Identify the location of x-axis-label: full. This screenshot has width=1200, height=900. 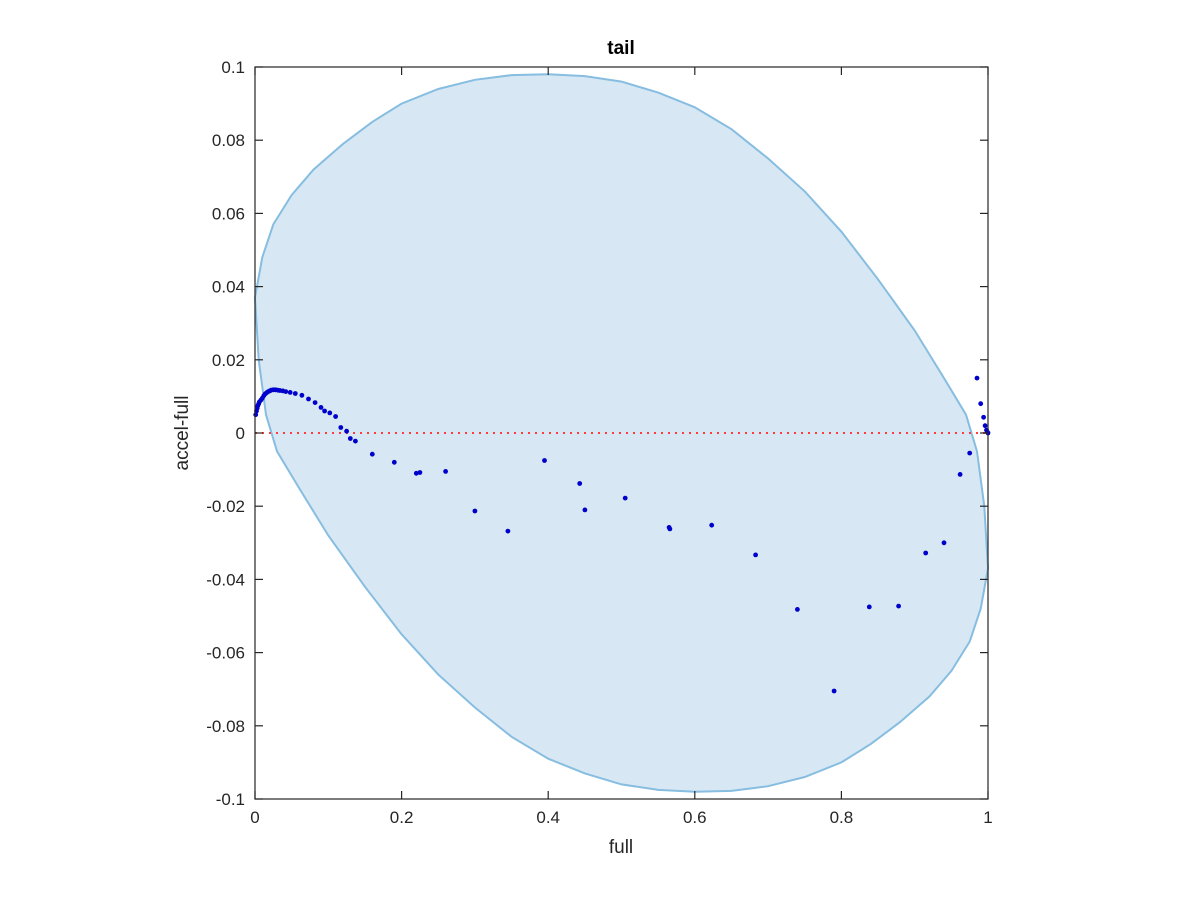
(621, 847).